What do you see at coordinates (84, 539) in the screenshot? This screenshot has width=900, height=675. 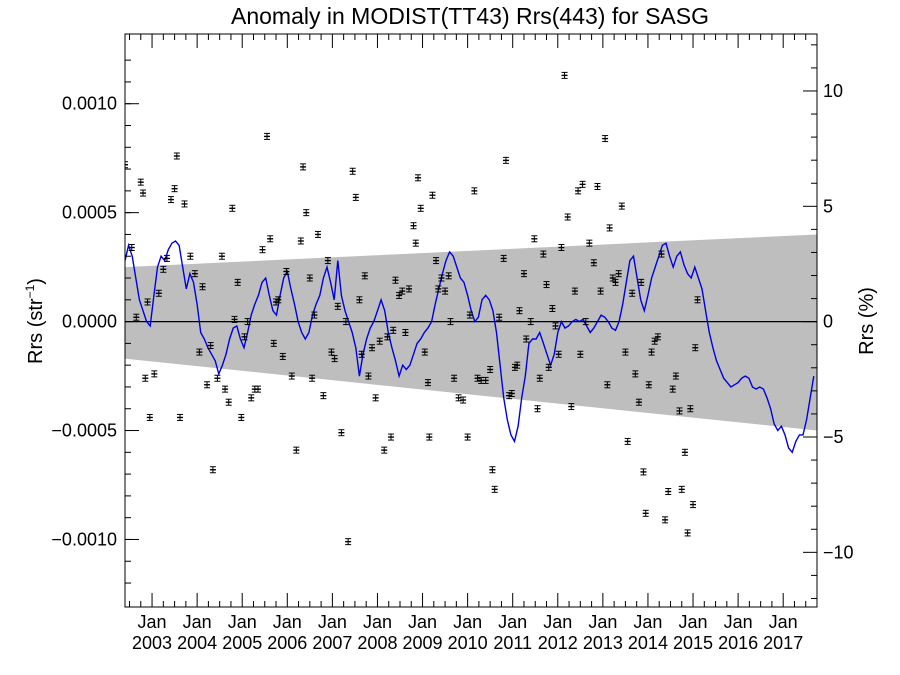 I see `y-left-tick-label: −0.0010` at bounding box center [84, 539].